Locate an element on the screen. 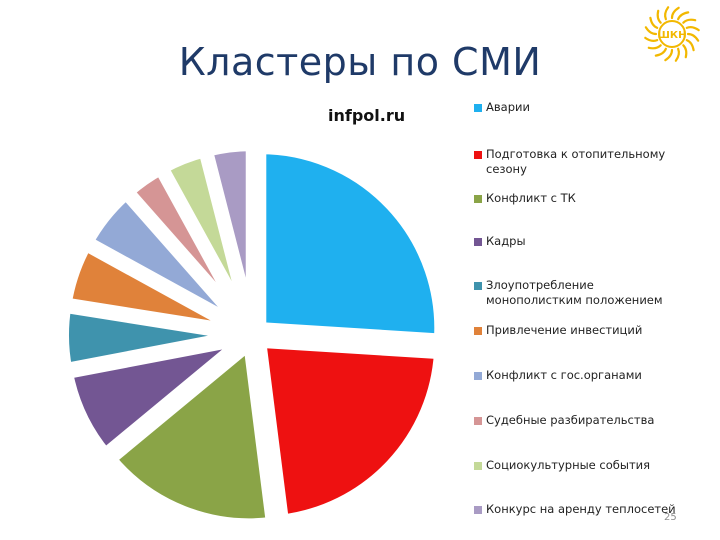 This screenshot has height=540, width=720. sun-logo-icon: ШКН is located at coordinates (672, 34).